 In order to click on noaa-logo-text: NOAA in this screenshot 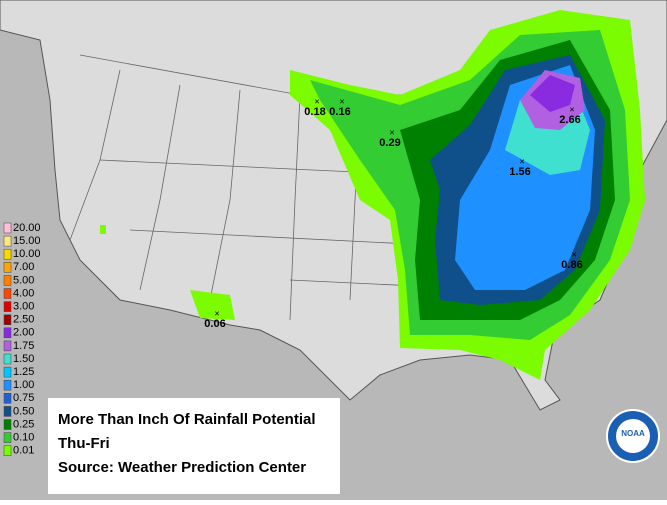, I will do `click(633, 433)`.